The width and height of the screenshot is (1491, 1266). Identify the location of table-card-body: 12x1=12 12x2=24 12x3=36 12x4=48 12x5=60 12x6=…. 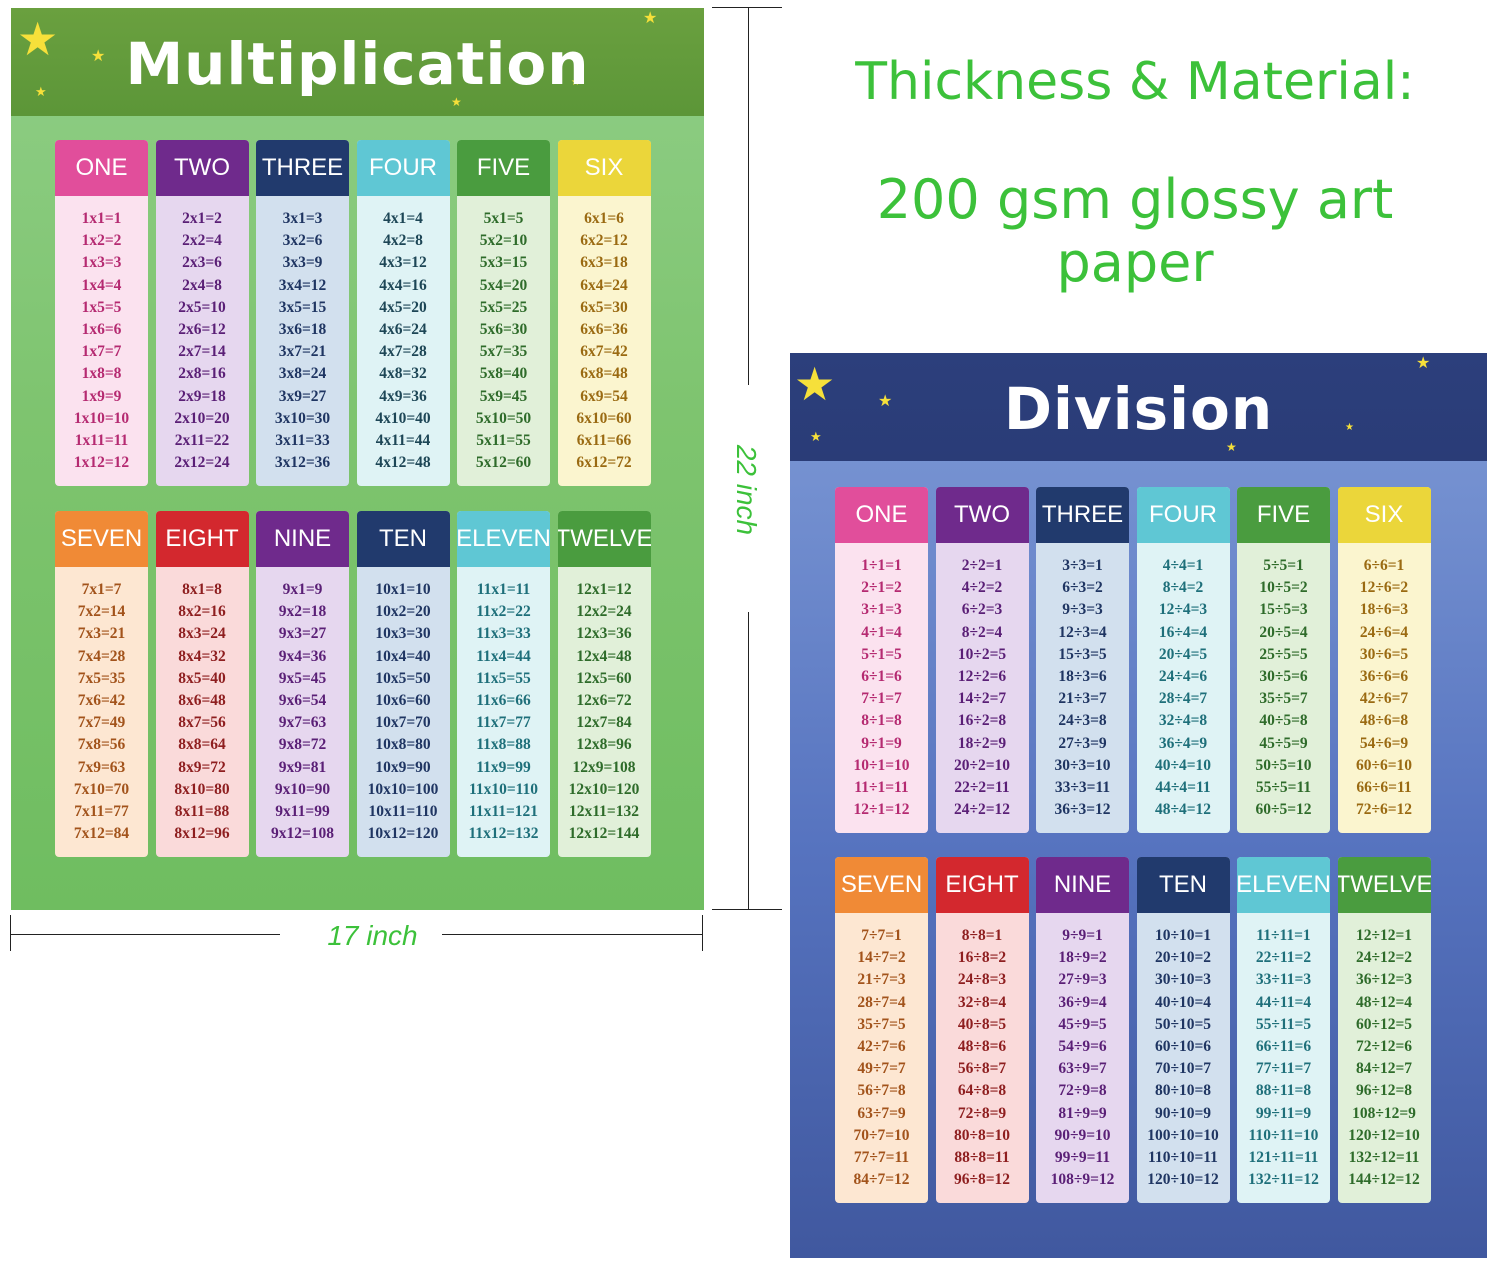
(604, 712).